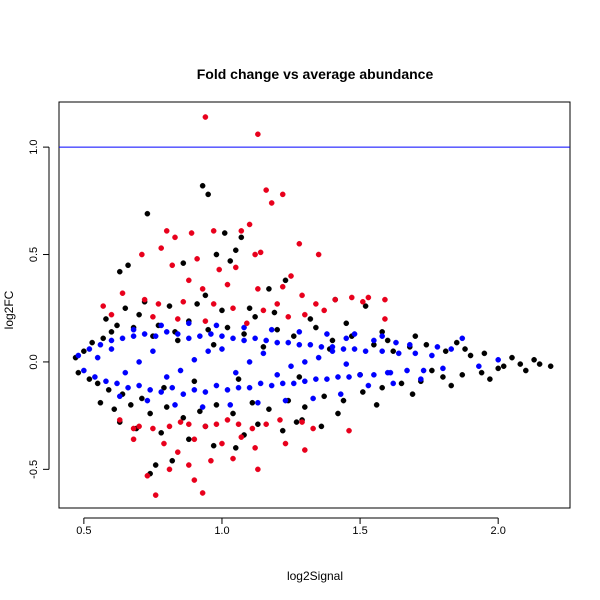 The height and width of the screenshot is (600, 600). I want to click on chart-title: Fold change vs average abundance, so click(315, 74).